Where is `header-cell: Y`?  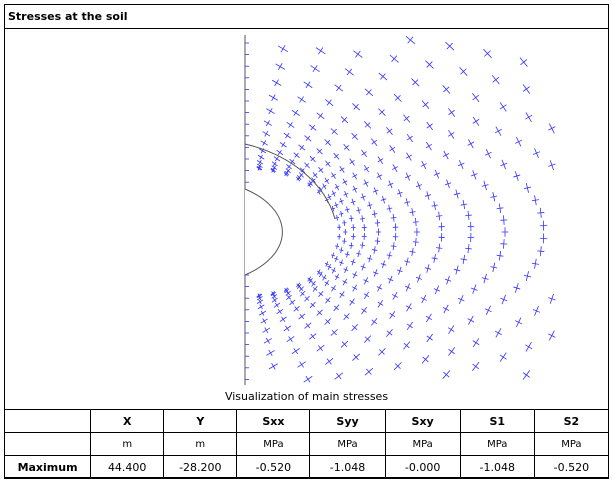
header-cell: Y is located at coordinates (200, 421).